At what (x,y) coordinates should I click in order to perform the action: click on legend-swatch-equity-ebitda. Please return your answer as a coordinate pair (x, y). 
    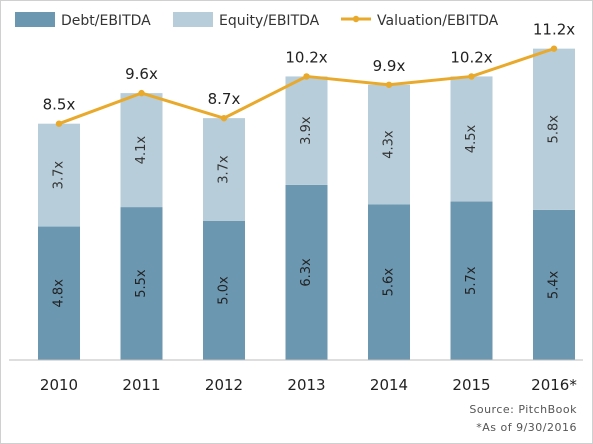
    Looking at the image, I should click on (193, 19).